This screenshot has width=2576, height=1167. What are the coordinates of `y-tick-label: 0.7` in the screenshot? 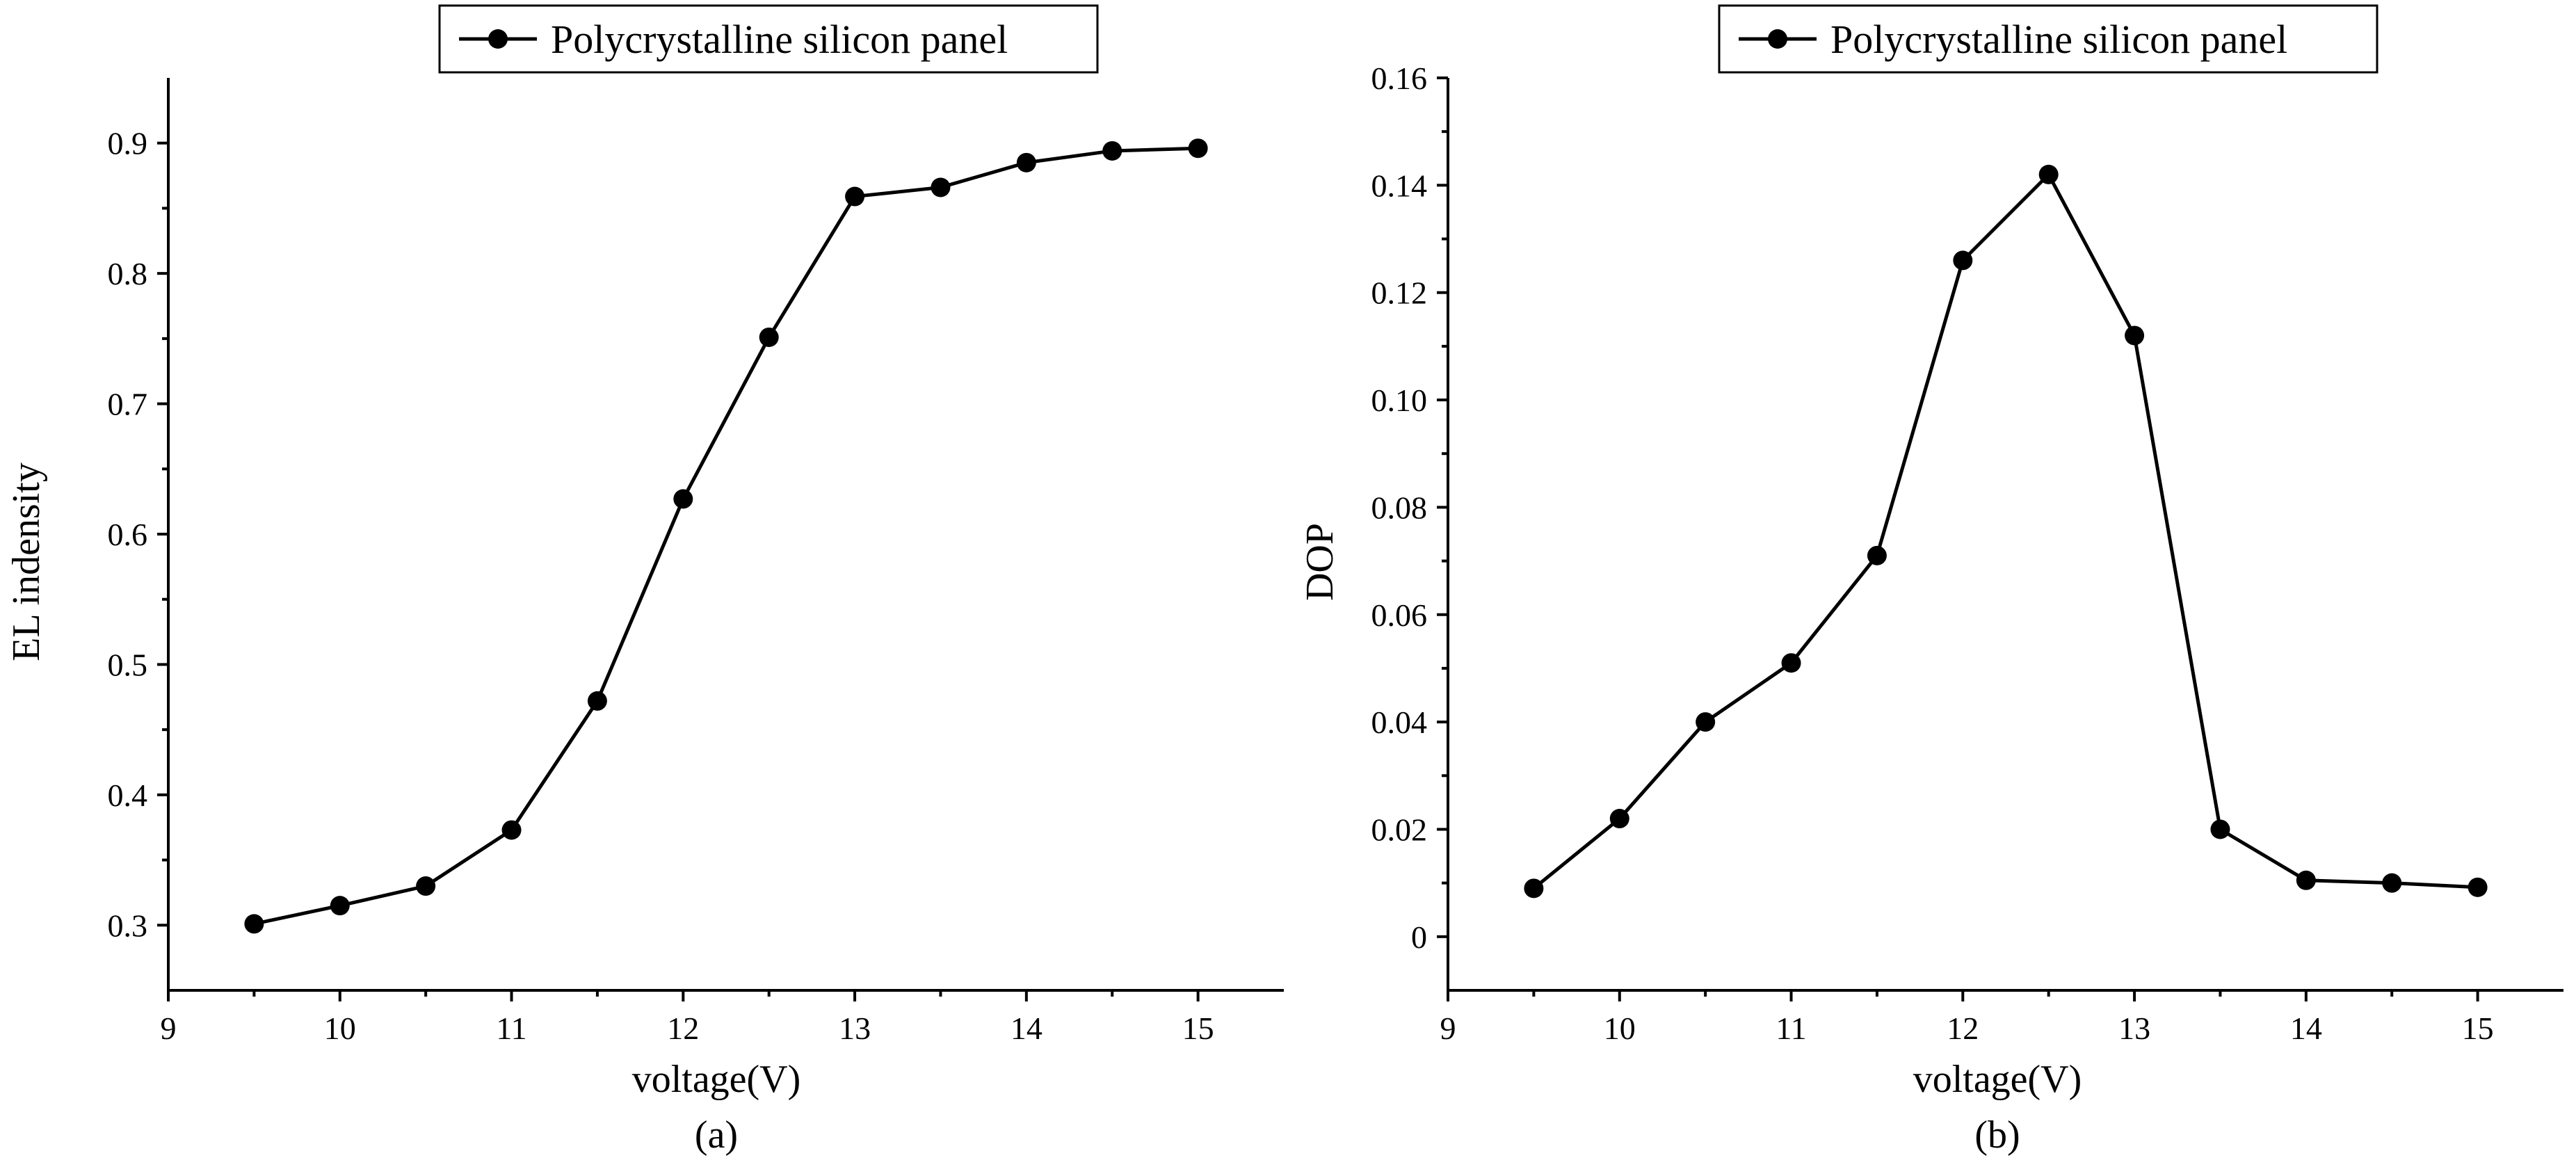 It's located at (128, 404).